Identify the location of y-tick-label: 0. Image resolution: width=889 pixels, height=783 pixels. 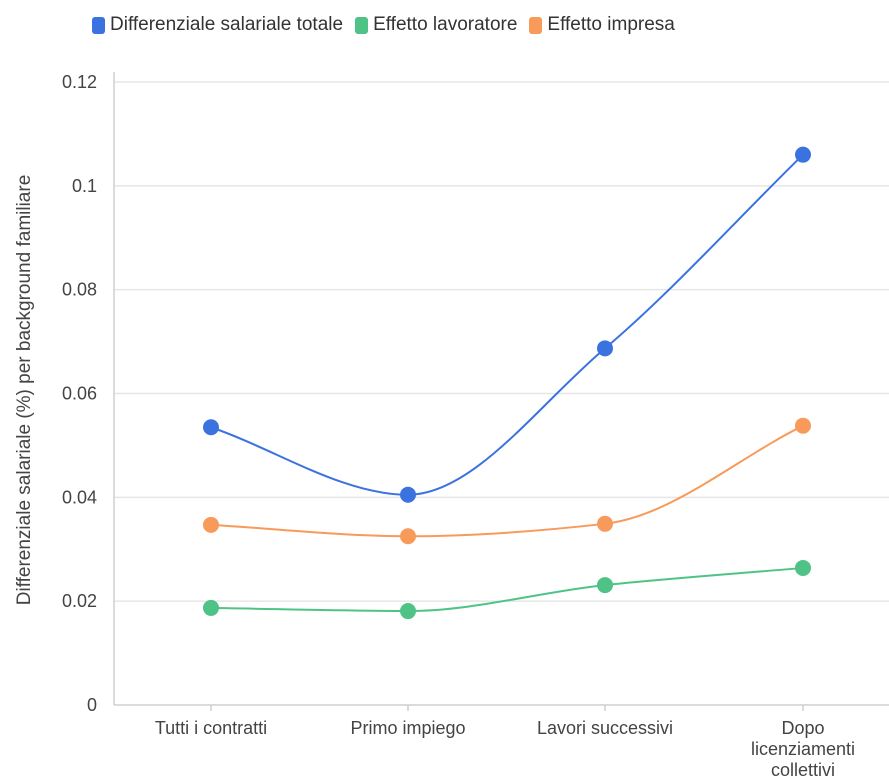
(92, 705).